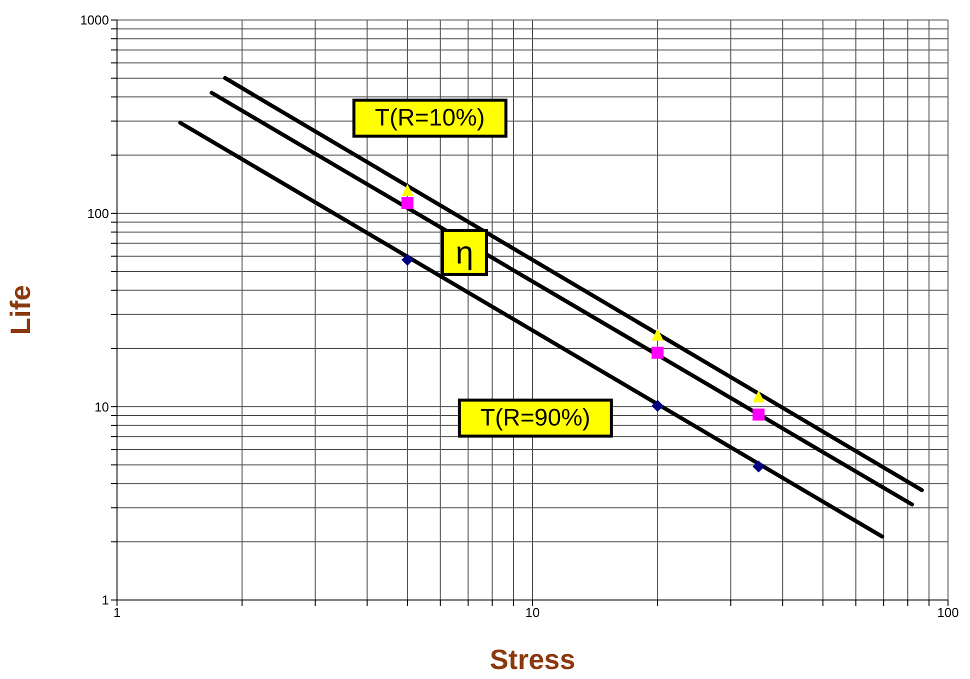 The image size is (970, 679). I want to click on y-tick-label: 1, so click(105, 600).